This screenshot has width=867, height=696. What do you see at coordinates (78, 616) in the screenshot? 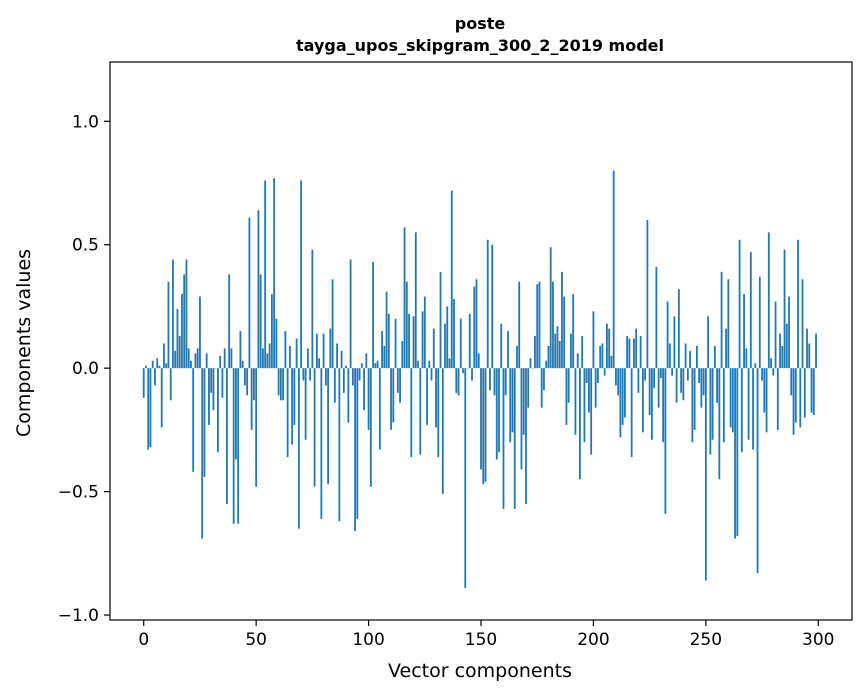
I see `y-tick-label: −1.0` at bounding box center [78, 616].